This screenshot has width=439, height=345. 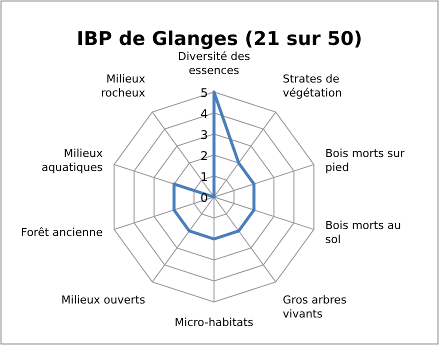 I want to click on spoke-label: Diversité des essences, so click(x=214, y=63).